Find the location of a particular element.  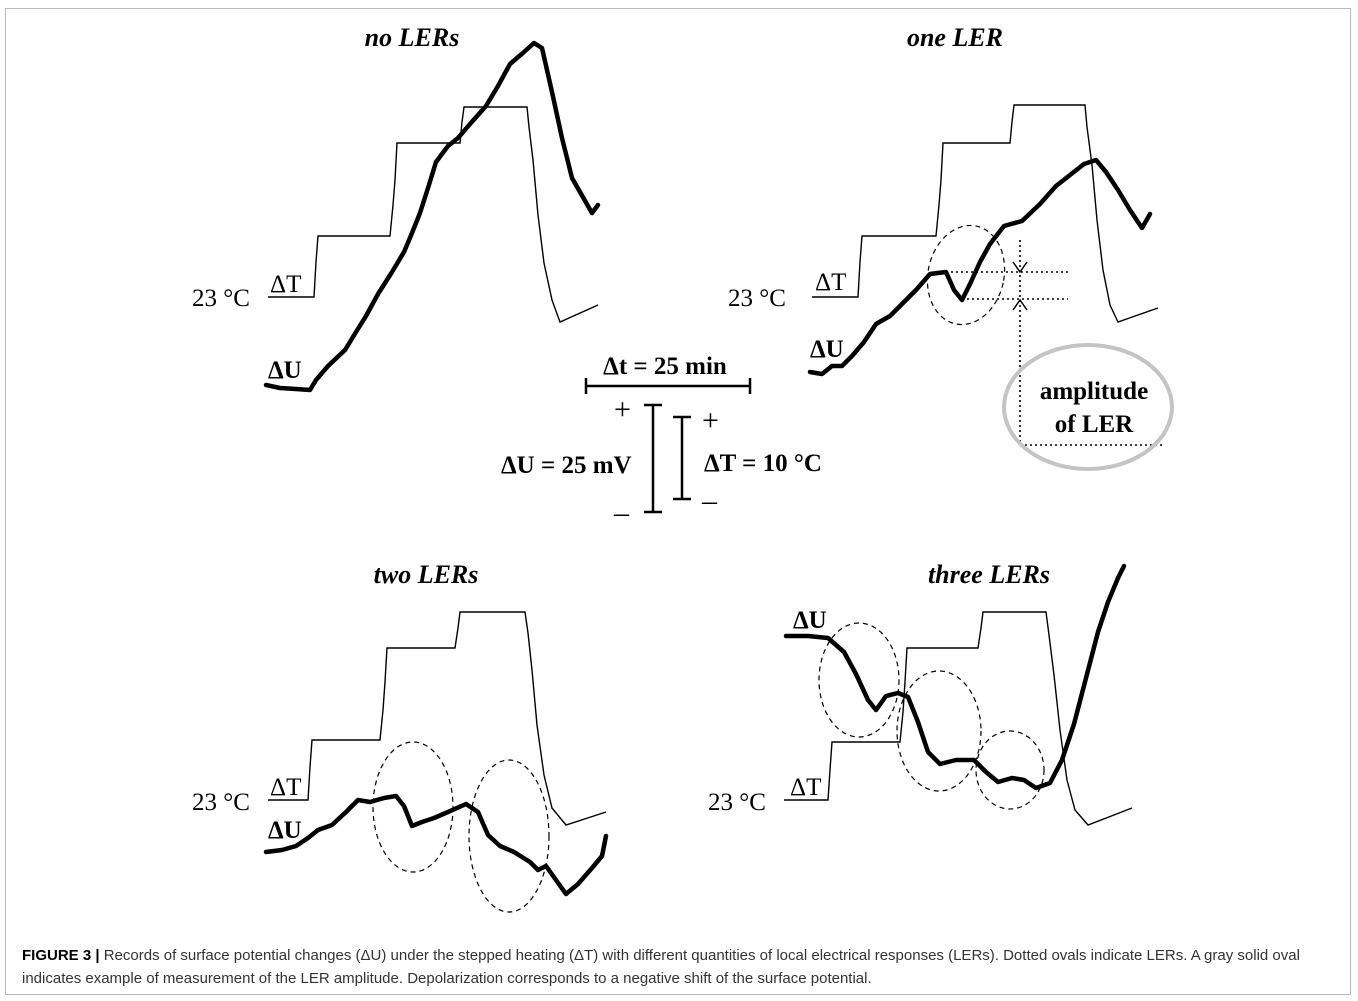

du-trace-one-ler is located at coordinates (980, 267).